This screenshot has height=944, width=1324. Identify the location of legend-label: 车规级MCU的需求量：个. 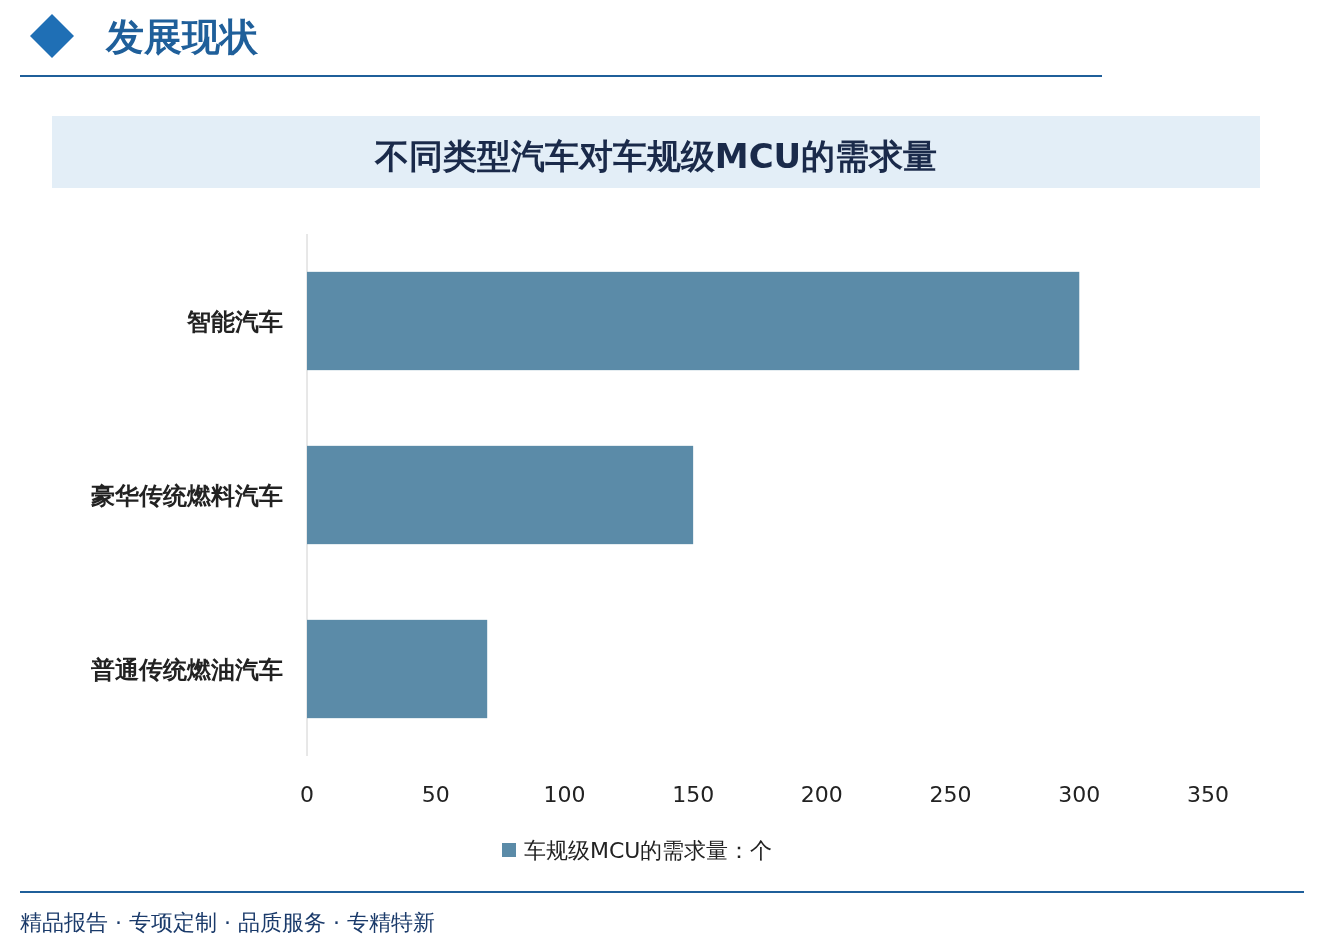
(648, 850).